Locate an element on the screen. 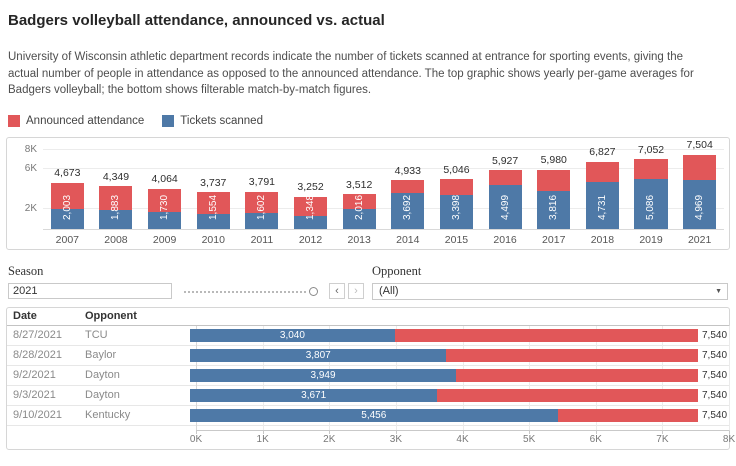  legend-item-scanned: Tickets scanned is located at coordinates (212, 120).